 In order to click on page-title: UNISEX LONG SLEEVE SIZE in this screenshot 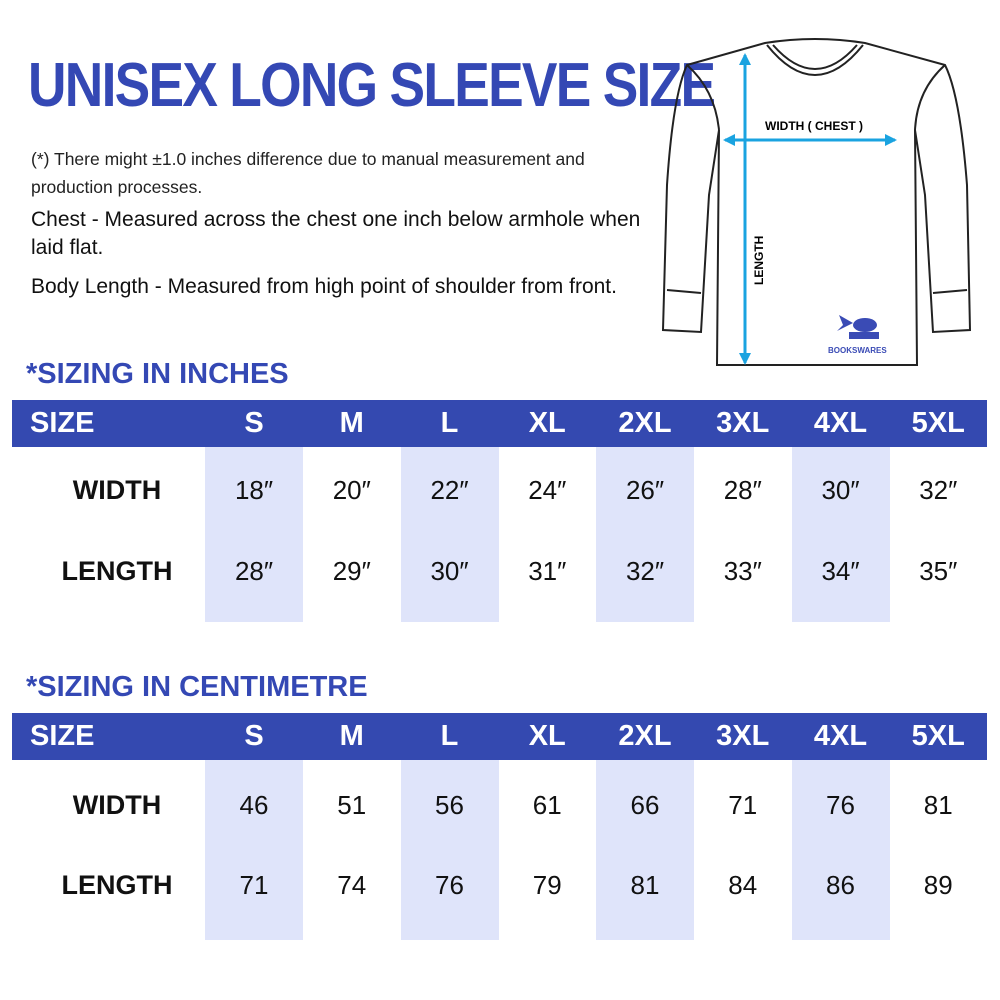, I will do `click(372, 85)`.